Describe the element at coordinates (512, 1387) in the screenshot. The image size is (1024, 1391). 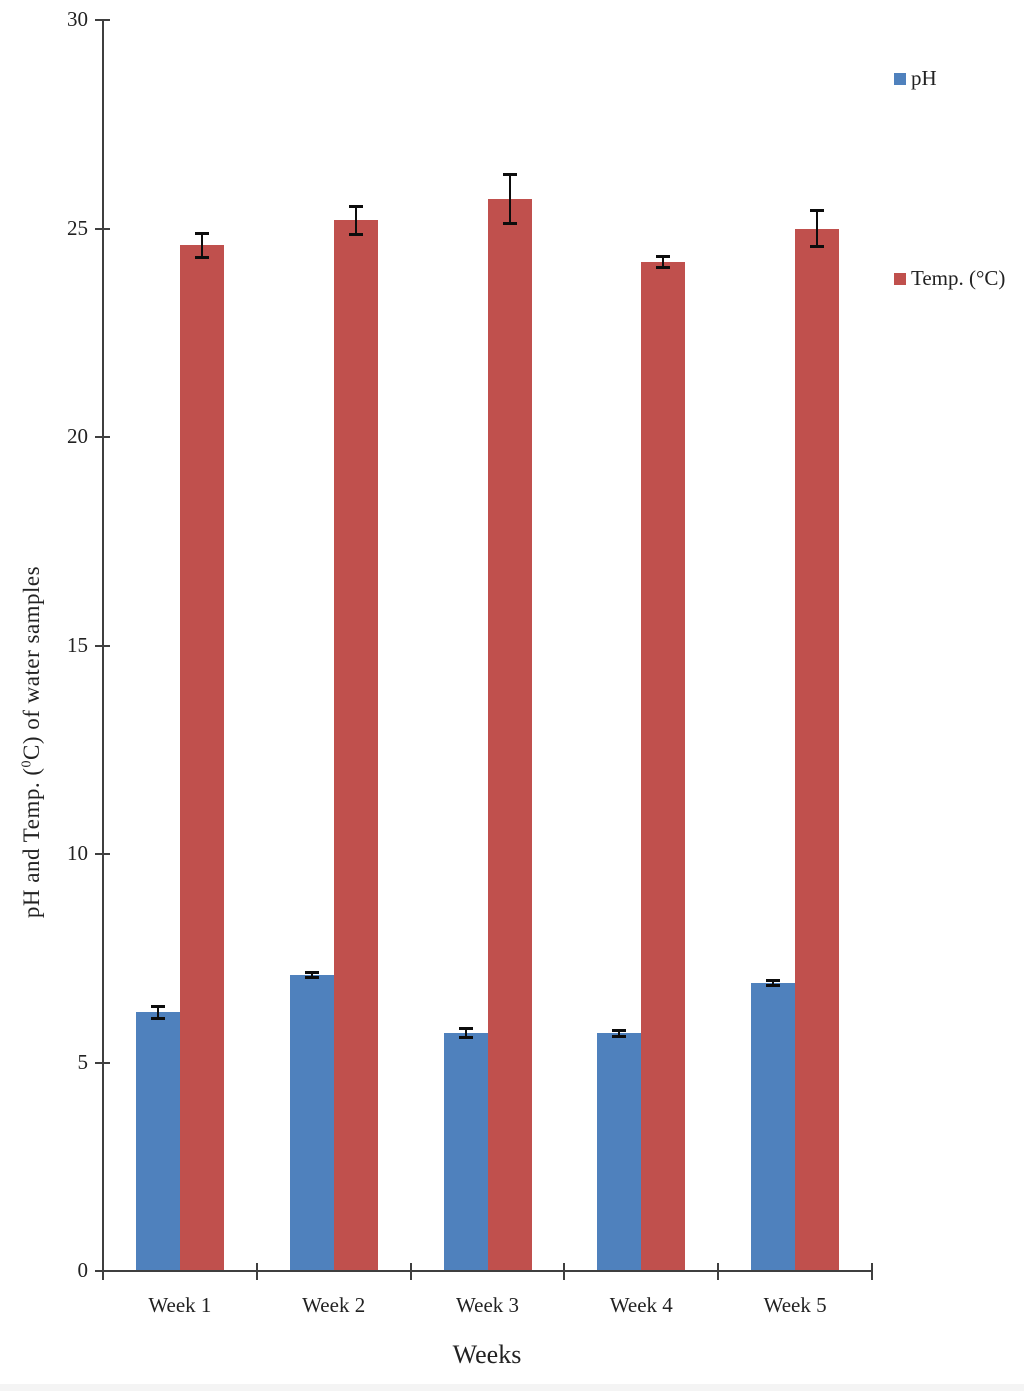
I see `bottom-strip` at that location.